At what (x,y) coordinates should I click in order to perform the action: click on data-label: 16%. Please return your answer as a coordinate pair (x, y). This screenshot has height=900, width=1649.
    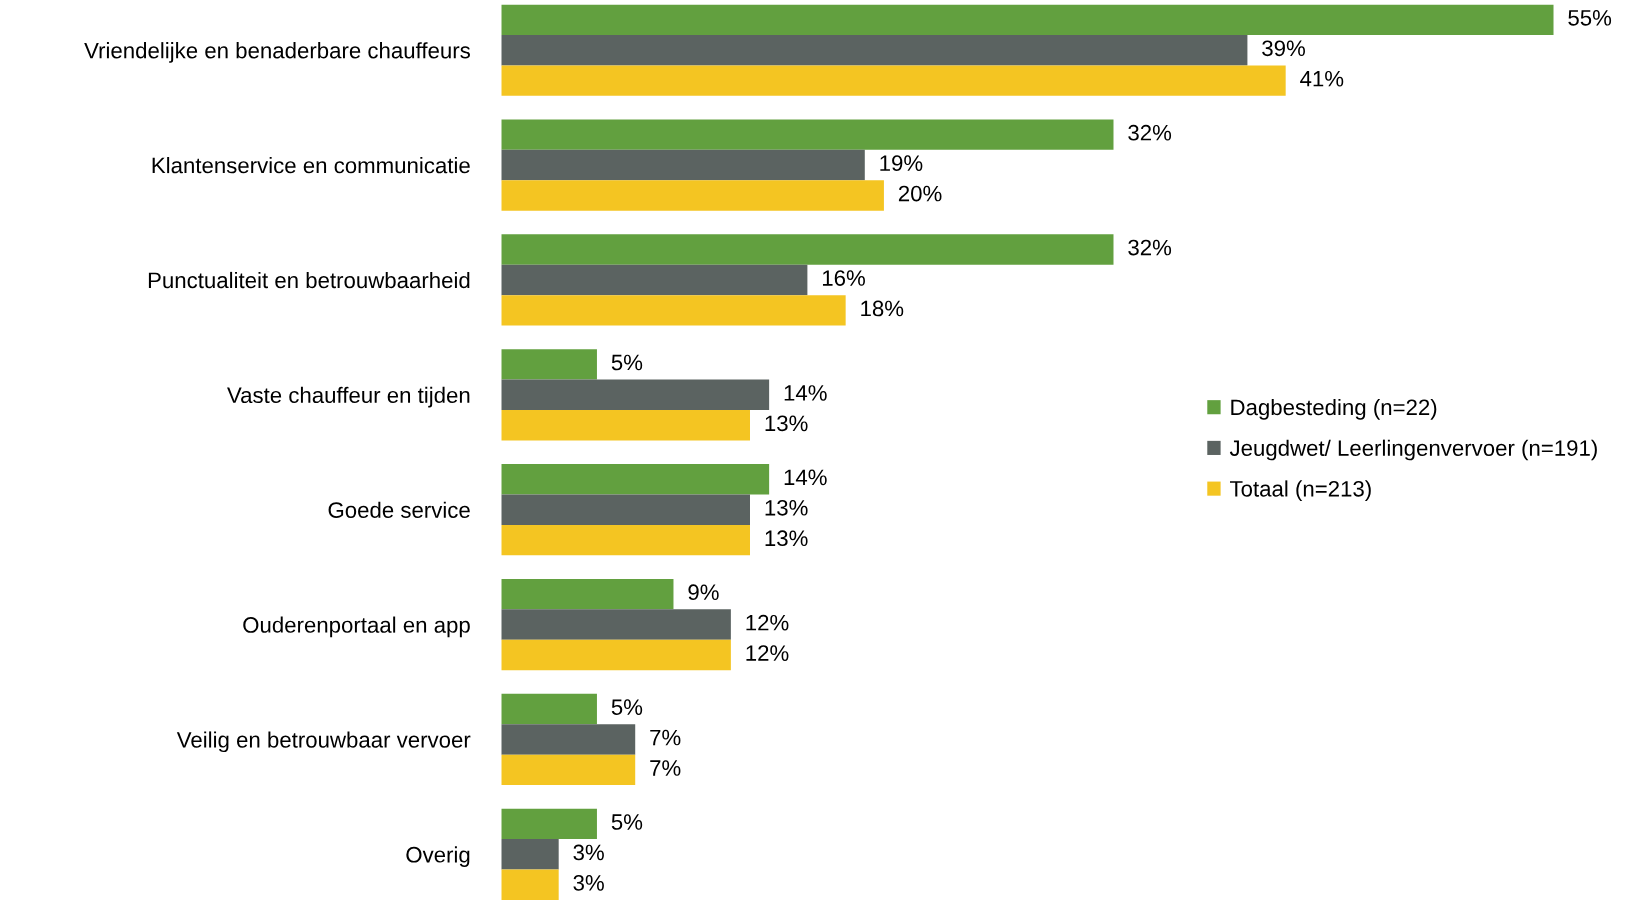
    Looking at the image, I should click on (843, 278).